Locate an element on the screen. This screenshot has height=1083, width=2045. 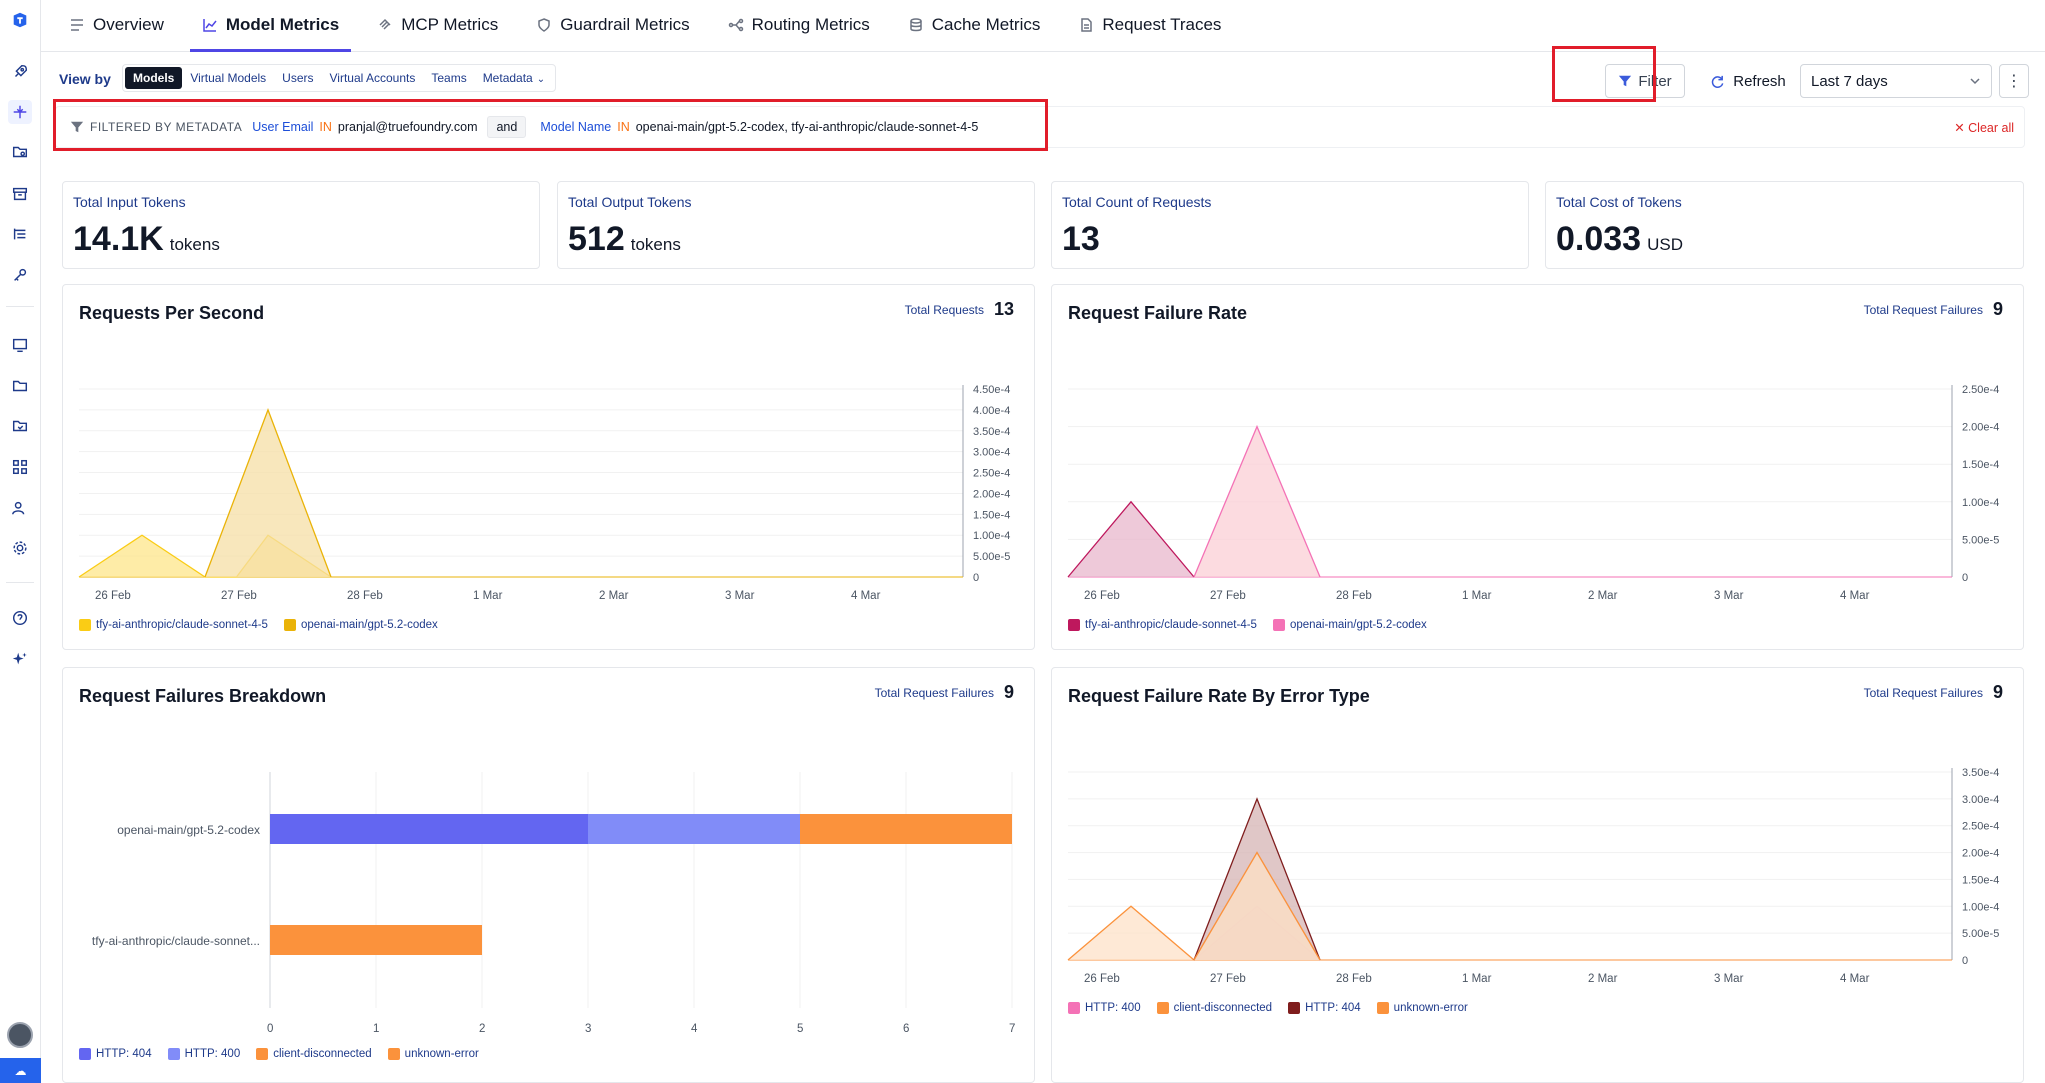
ai-gateway-icon is located at coordinates (20, 112).